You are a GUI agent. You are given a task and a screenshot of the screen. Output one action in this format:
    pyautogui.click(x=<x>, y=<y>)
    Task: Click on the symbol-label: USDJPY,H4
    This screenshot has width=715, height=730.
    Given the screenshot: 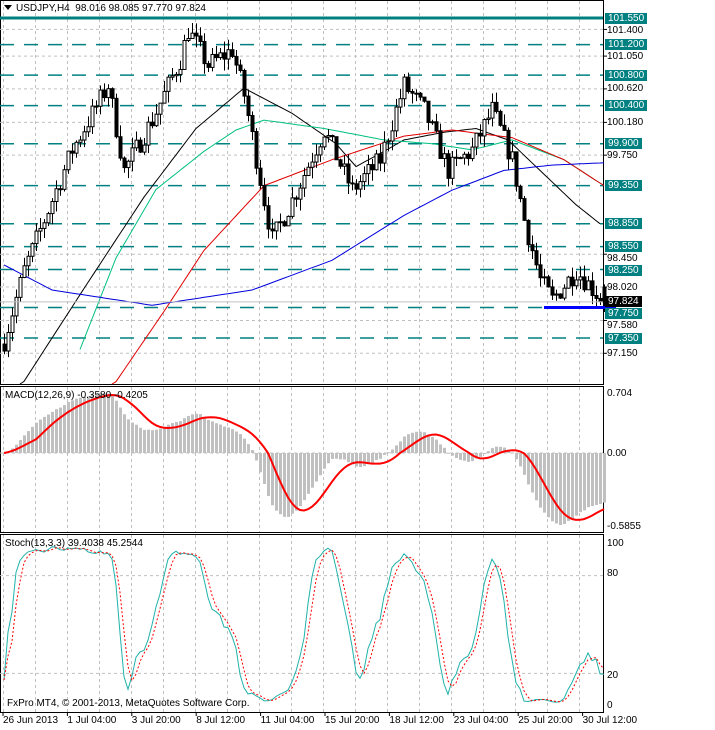 What is the action you would take?
    pyautogui.click(x=43, y=8)
    